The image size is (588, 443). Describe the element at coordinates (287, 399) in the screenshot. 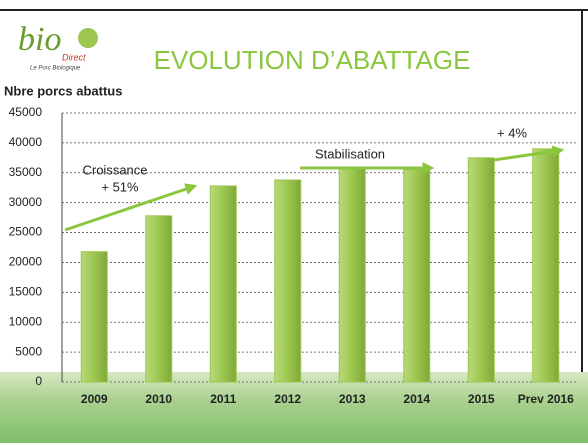

I see `x-tick-label: 2012` at that location.